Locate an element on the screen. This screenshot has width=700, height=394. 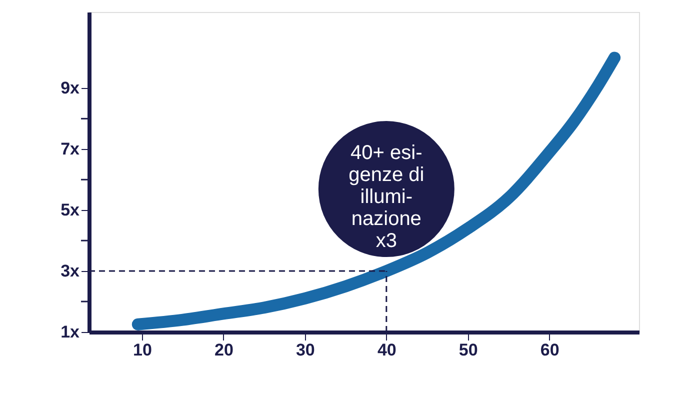
x-tick-label: 50 is located at coordinates (468, 350).